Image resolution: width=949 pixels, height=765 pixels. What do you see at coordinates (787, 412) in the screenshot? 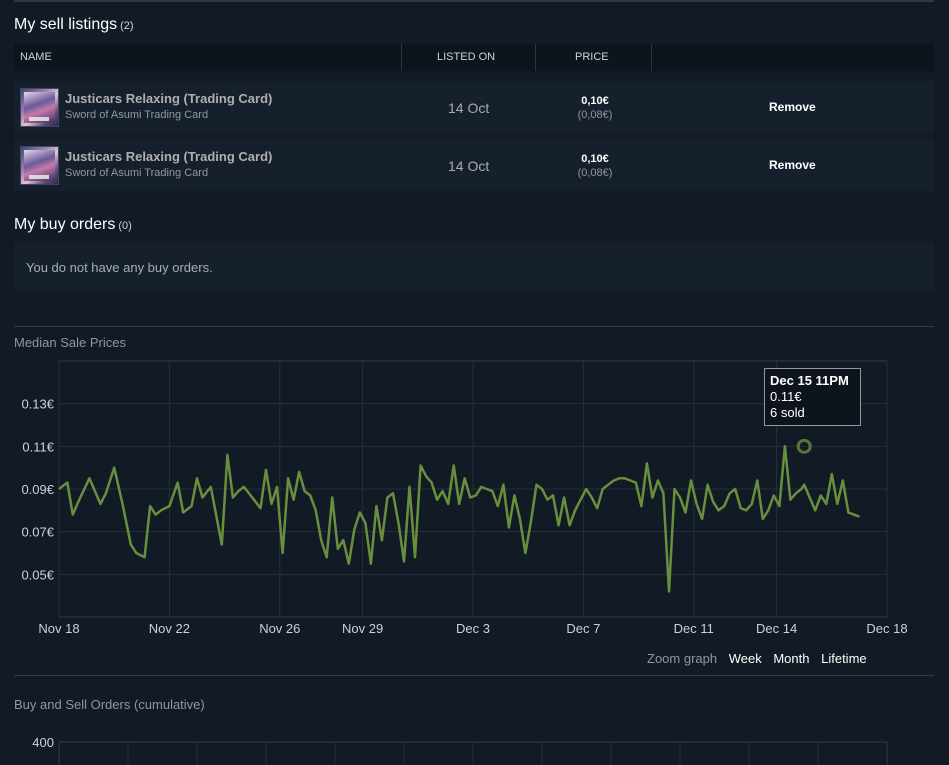
I see `tooltip-volume: 6 sold` at bounding box center [787, 412].